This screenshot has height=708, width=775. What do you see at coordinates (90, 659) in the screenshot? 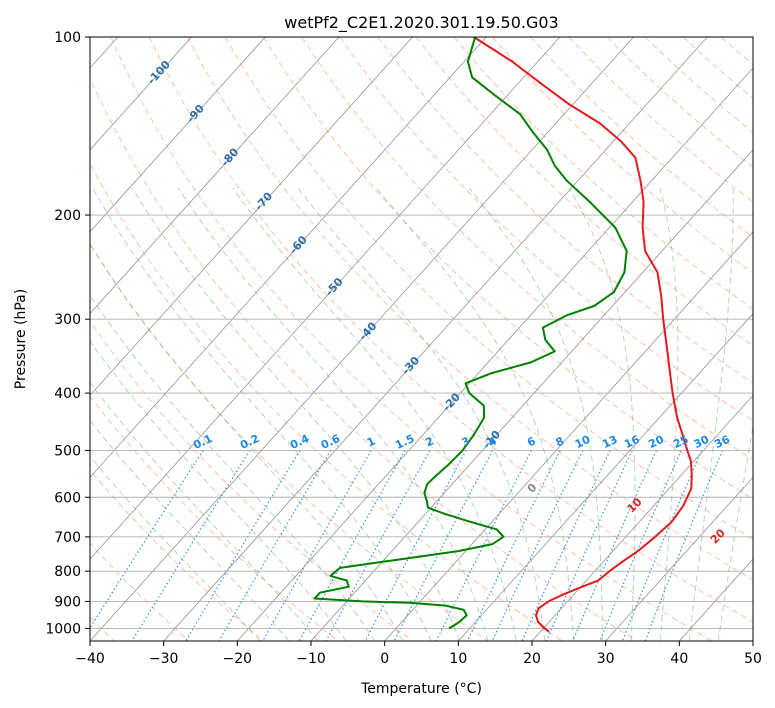
I see `x-tick-label: −40` at bounding box center [90, 659].